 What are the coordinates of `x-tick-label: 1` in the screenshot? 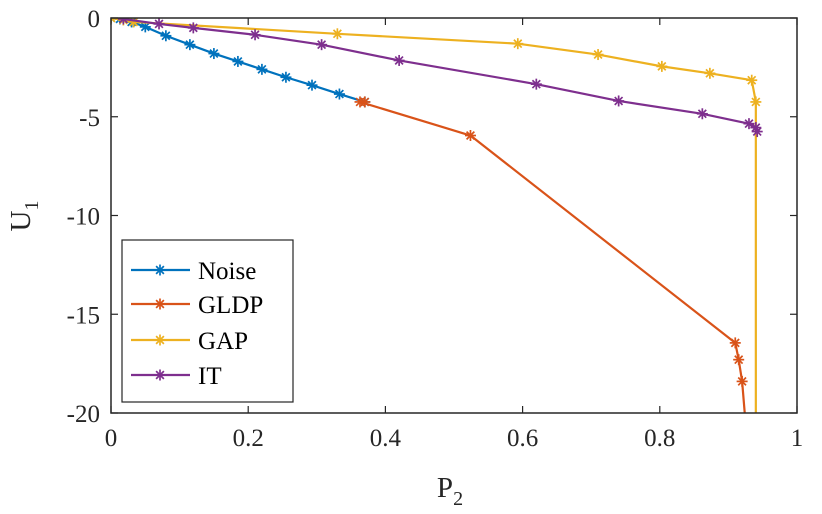 It's located at (797, 438).